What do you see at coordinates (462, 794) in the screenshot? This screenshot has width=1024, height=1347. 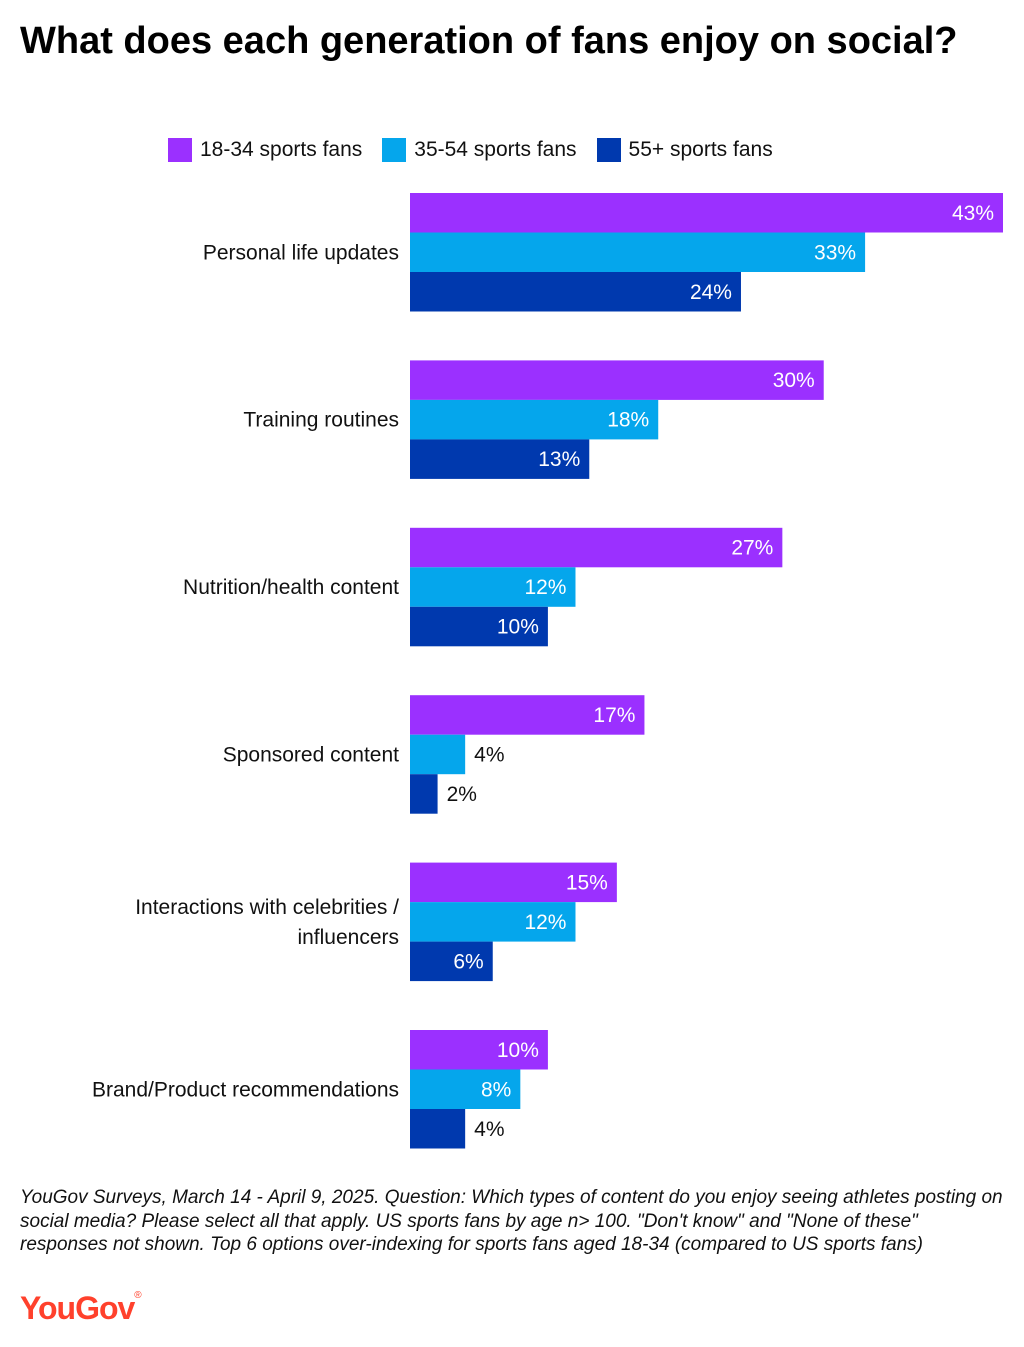 I see `value-label-sponsored-content-55-sports-fans: 2%` at bounding box center [462, 794].